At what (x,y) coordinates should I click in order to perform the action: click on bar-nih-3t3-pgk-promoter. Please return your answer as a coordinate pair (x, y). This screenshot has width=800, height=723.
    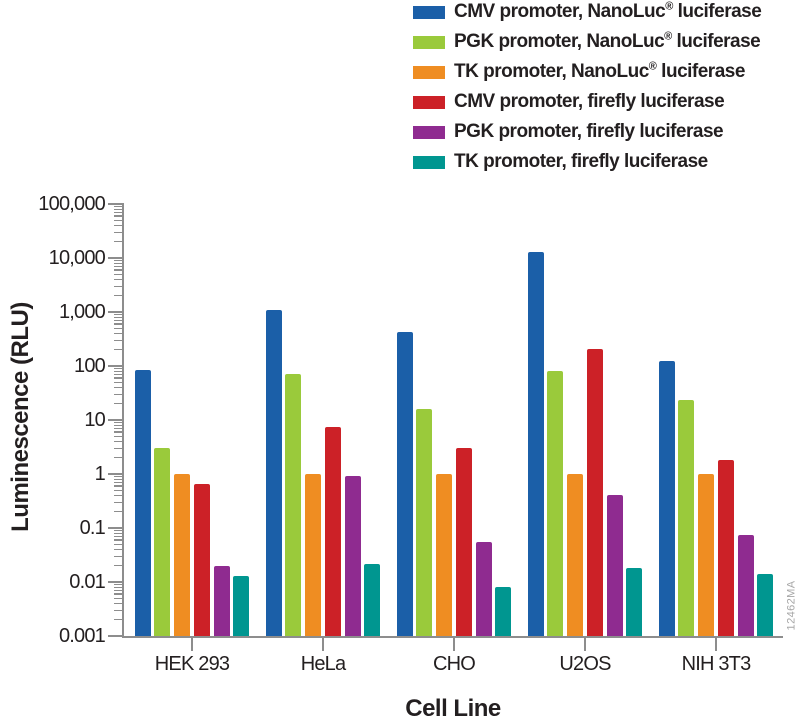
    Looking at the image, I should click on (745, 585).